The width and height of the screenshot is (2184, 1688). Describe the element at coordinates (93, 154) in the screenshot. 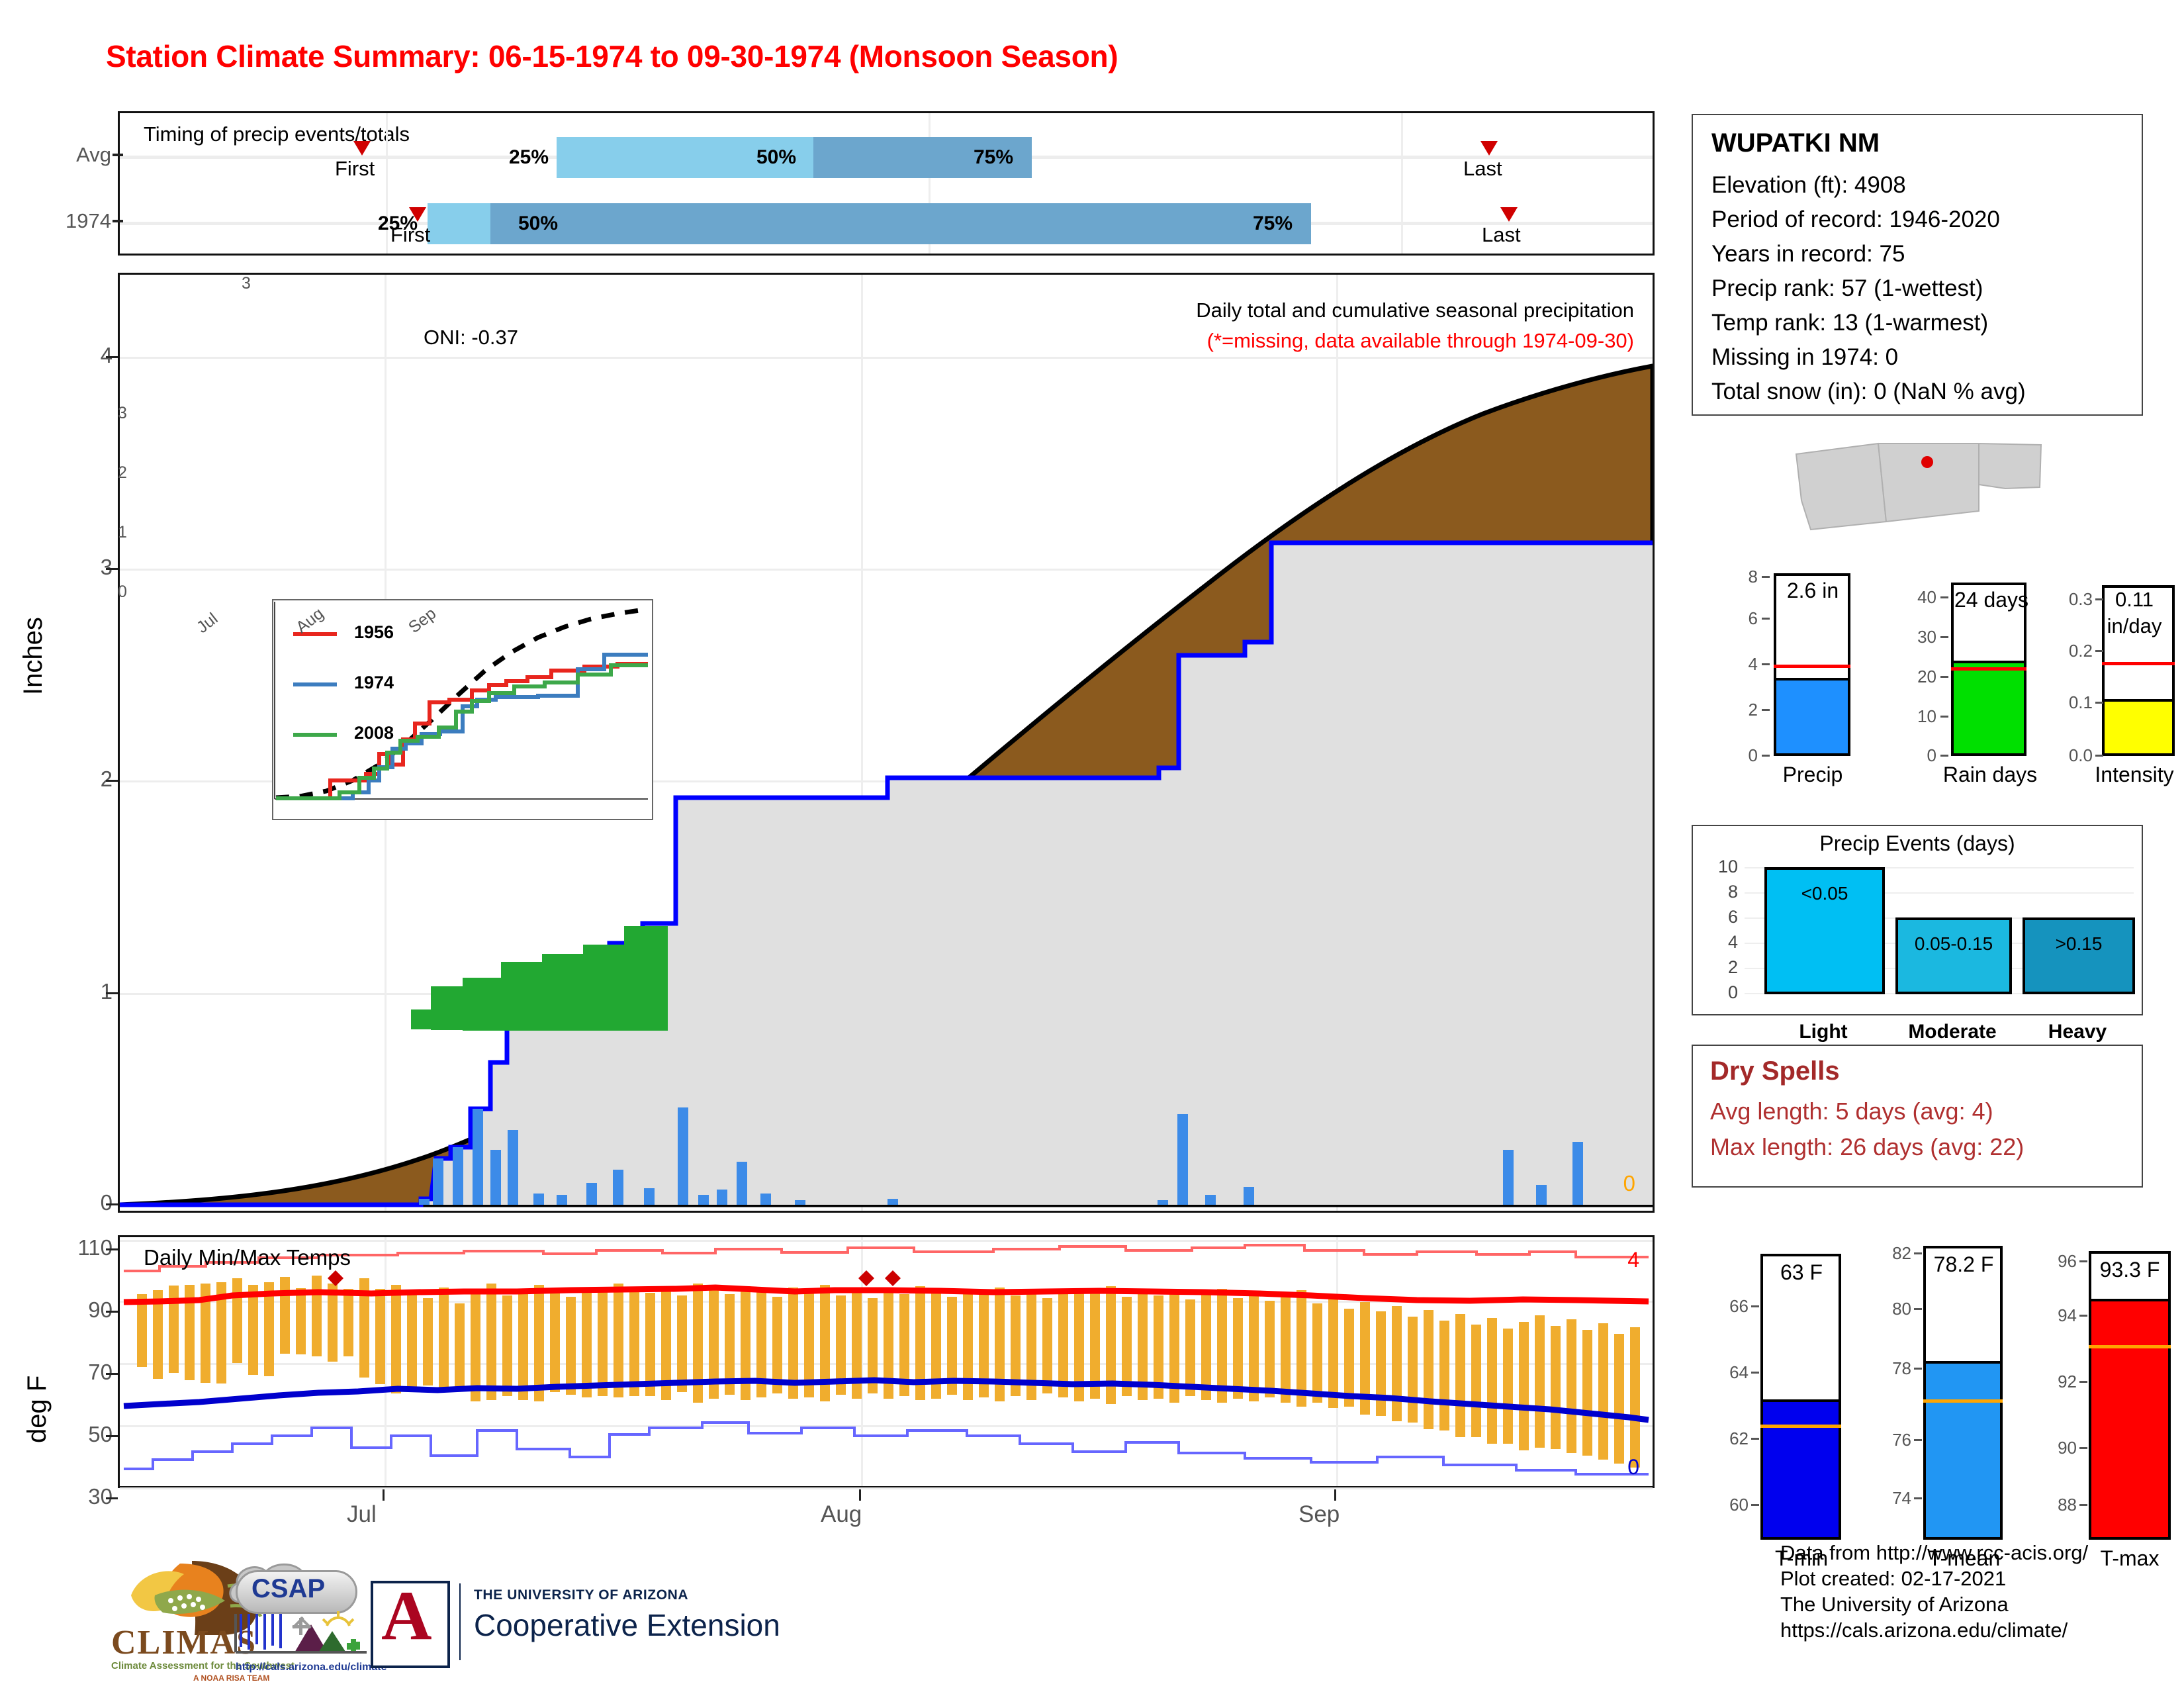

I see `timing-row-label-avg: Avg` at that location.